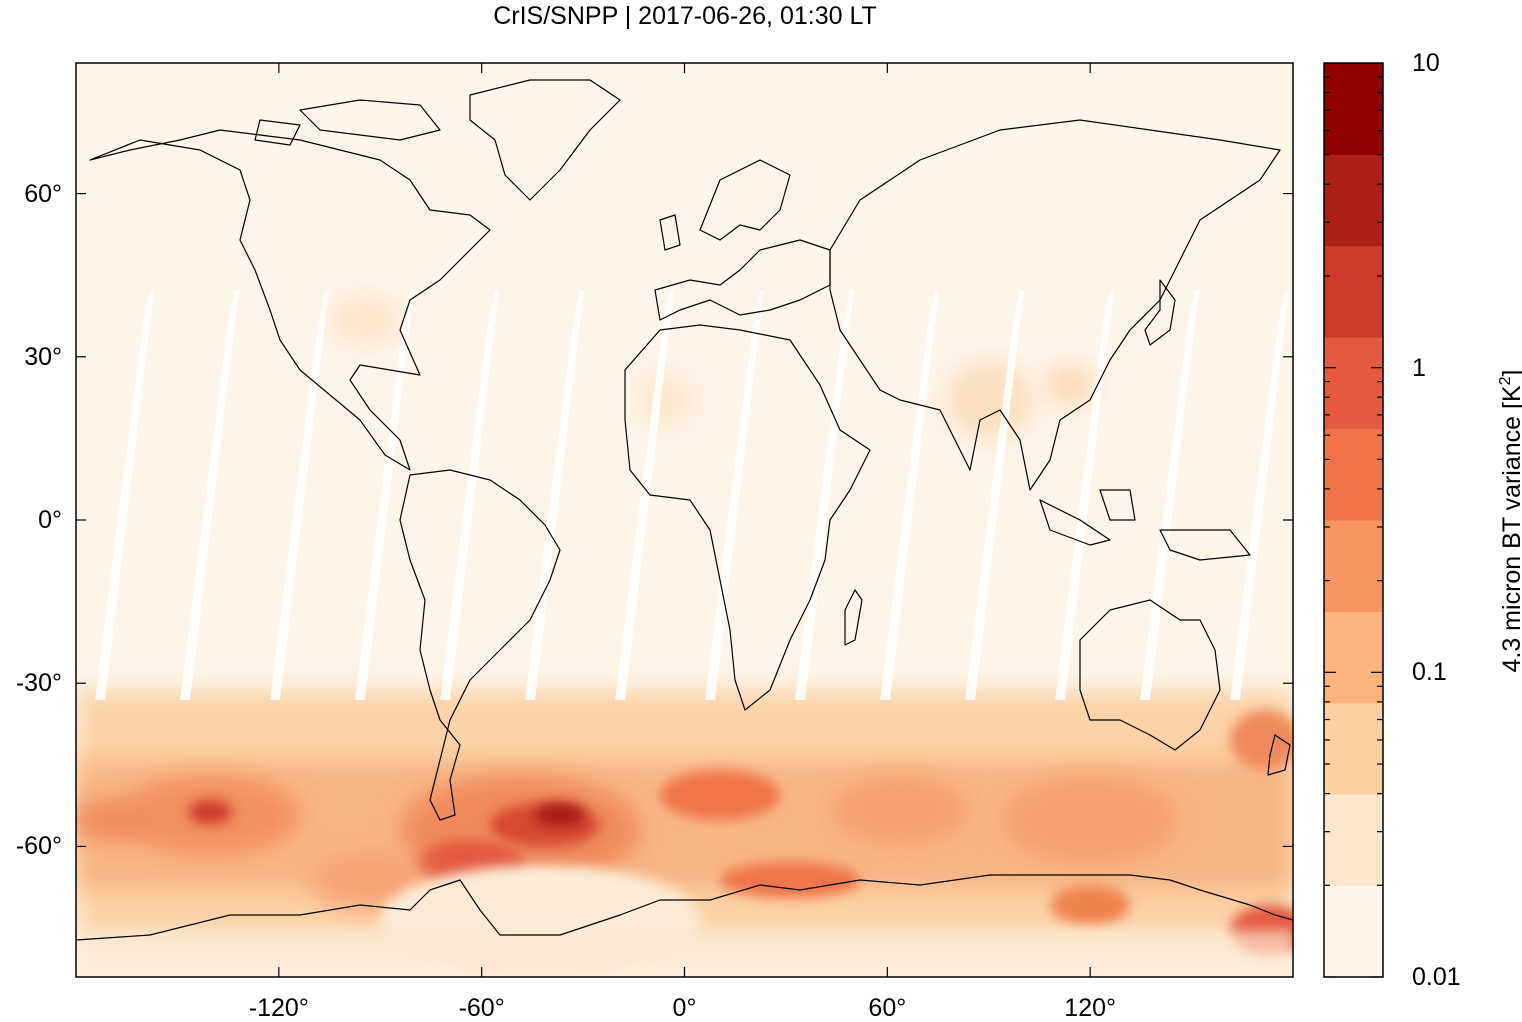 The image size is (1522, 1022). Describe the element at coordinates (684, 1008) in the screenshot. I see `x-tick-label: 0°` at that location.